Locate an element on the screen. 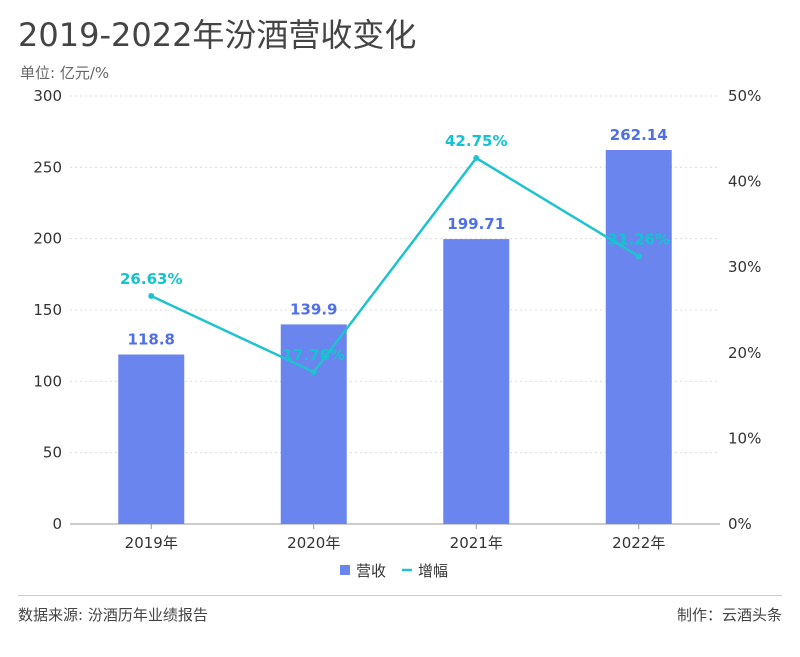 The height and width of the screenshot is (657, 800). x-tick-label: 2020年 is located at coordinates (313, 543).